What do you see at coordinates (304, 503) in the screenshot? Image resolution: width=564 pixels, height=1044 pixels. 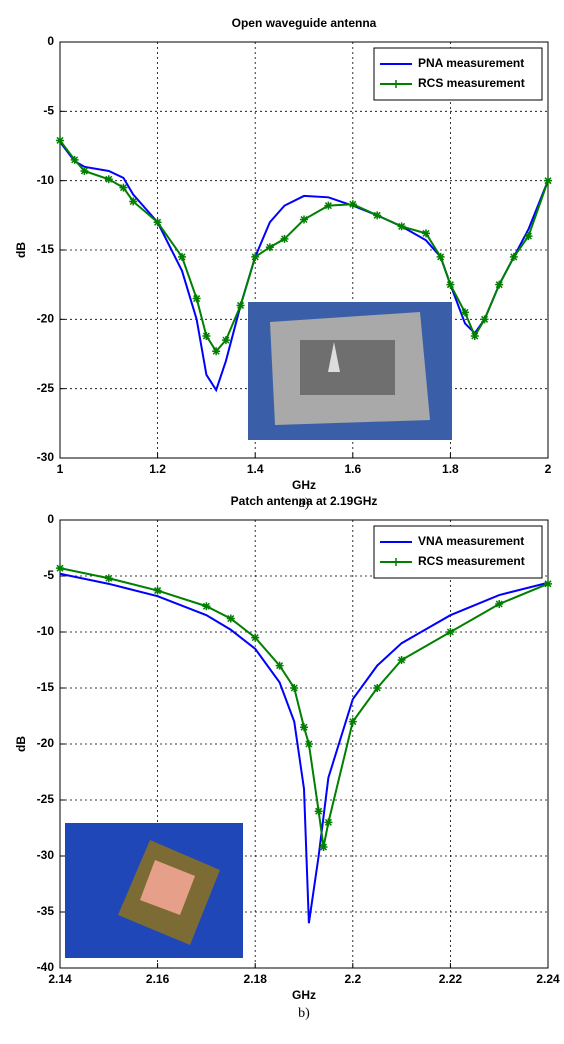 I see `caption: a)` at bounding box center [304, 503].